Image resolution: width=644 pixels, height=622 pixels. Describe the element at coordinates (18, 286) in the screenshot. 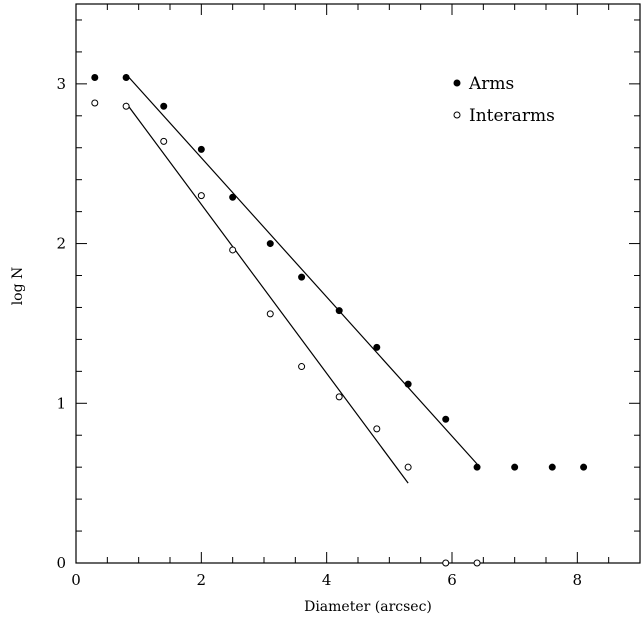

I see `y-axis-title: log N` at that location.